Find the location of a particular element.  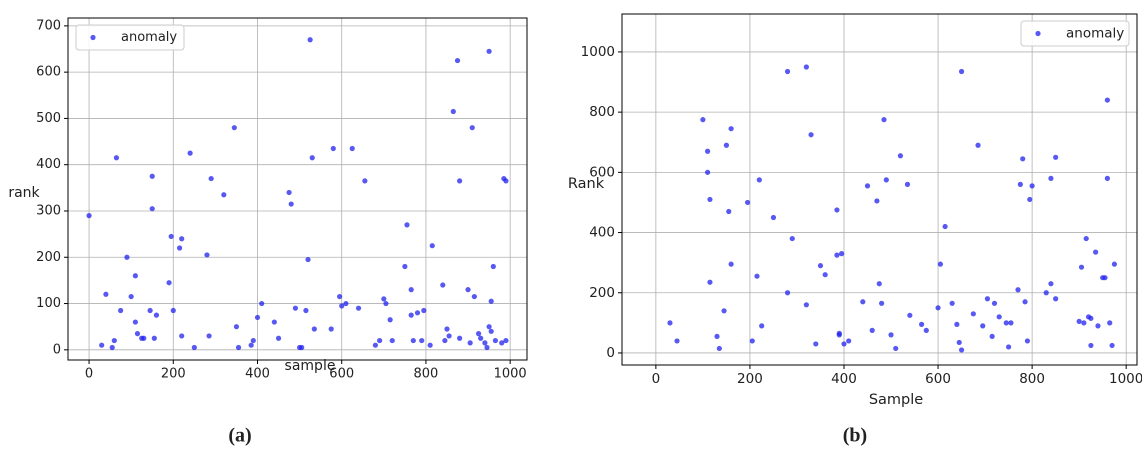

legend-label: anomaly is located at coordinates (1095, 34).